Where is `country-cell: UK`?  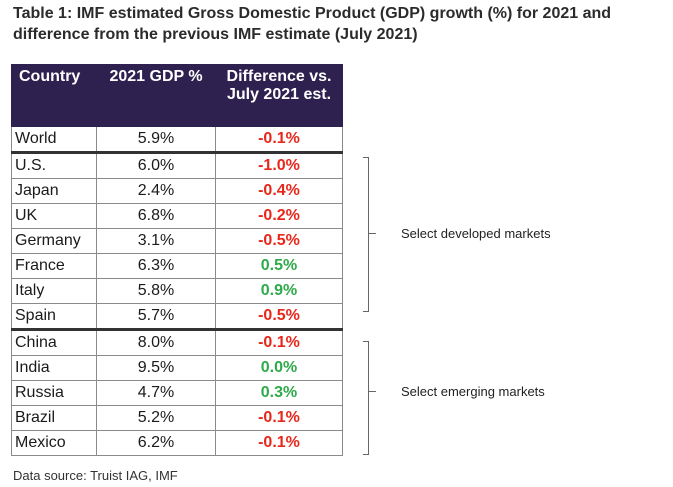 country-cell: UK is located at coordinates (54, 216).